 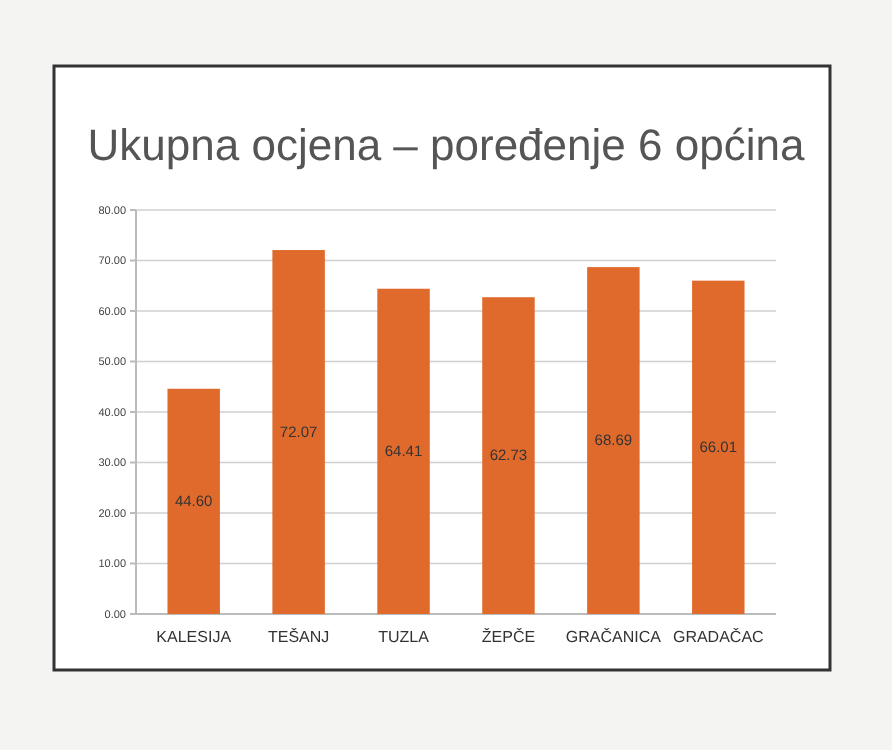 What do you see at coordinates (194, 637) in the screenshot?
I see `x-tick-label: KALESIJA` at bounding box center [194, 637].